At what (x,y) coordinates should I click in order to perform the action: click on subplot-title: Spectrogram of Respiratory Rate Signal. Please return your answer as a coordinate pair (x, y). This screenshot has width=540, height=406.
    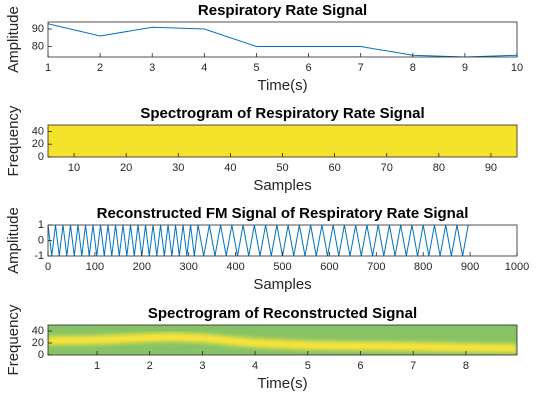
    Looking at the image, I should click on (282, 113).